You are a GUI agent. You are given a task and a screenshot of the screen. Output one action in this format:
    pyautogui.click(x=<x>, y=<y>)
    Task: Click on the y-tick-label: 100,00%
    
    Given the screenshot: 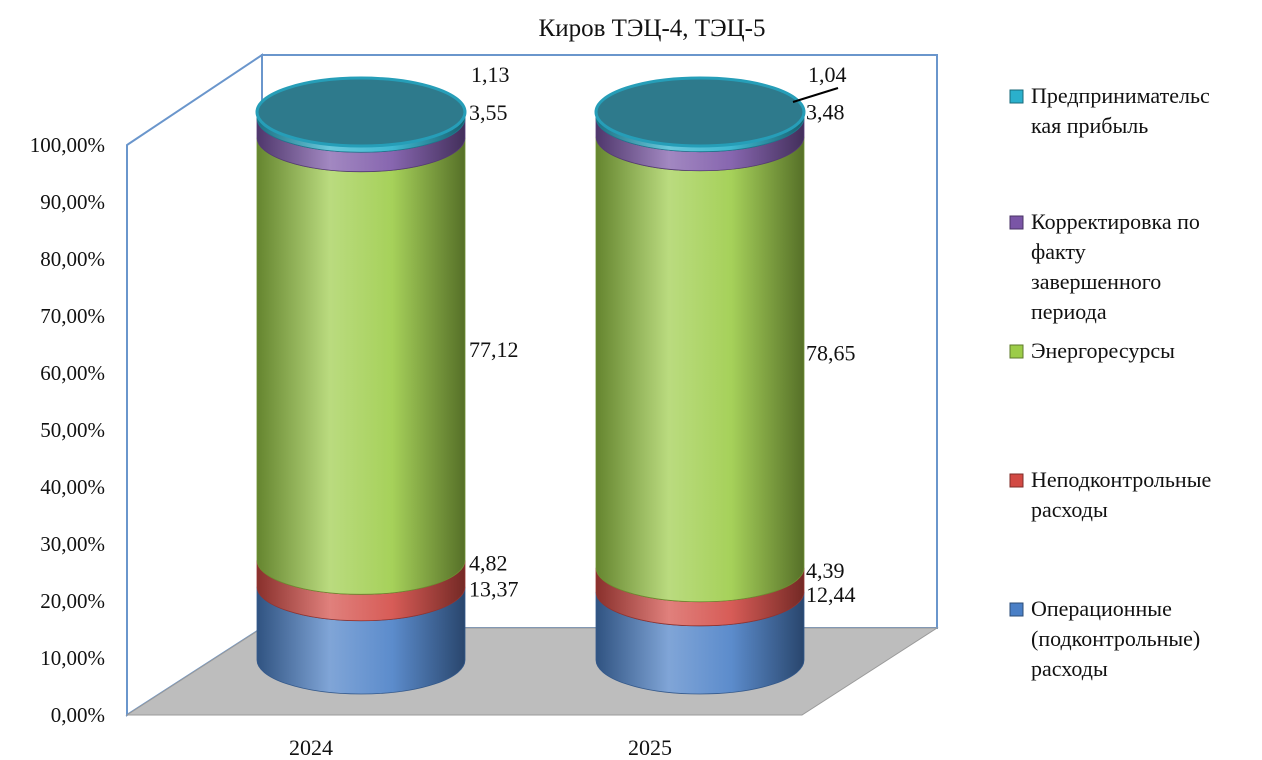 What is the action you would take?
    pyautogui.click(x=67, y=145)
    